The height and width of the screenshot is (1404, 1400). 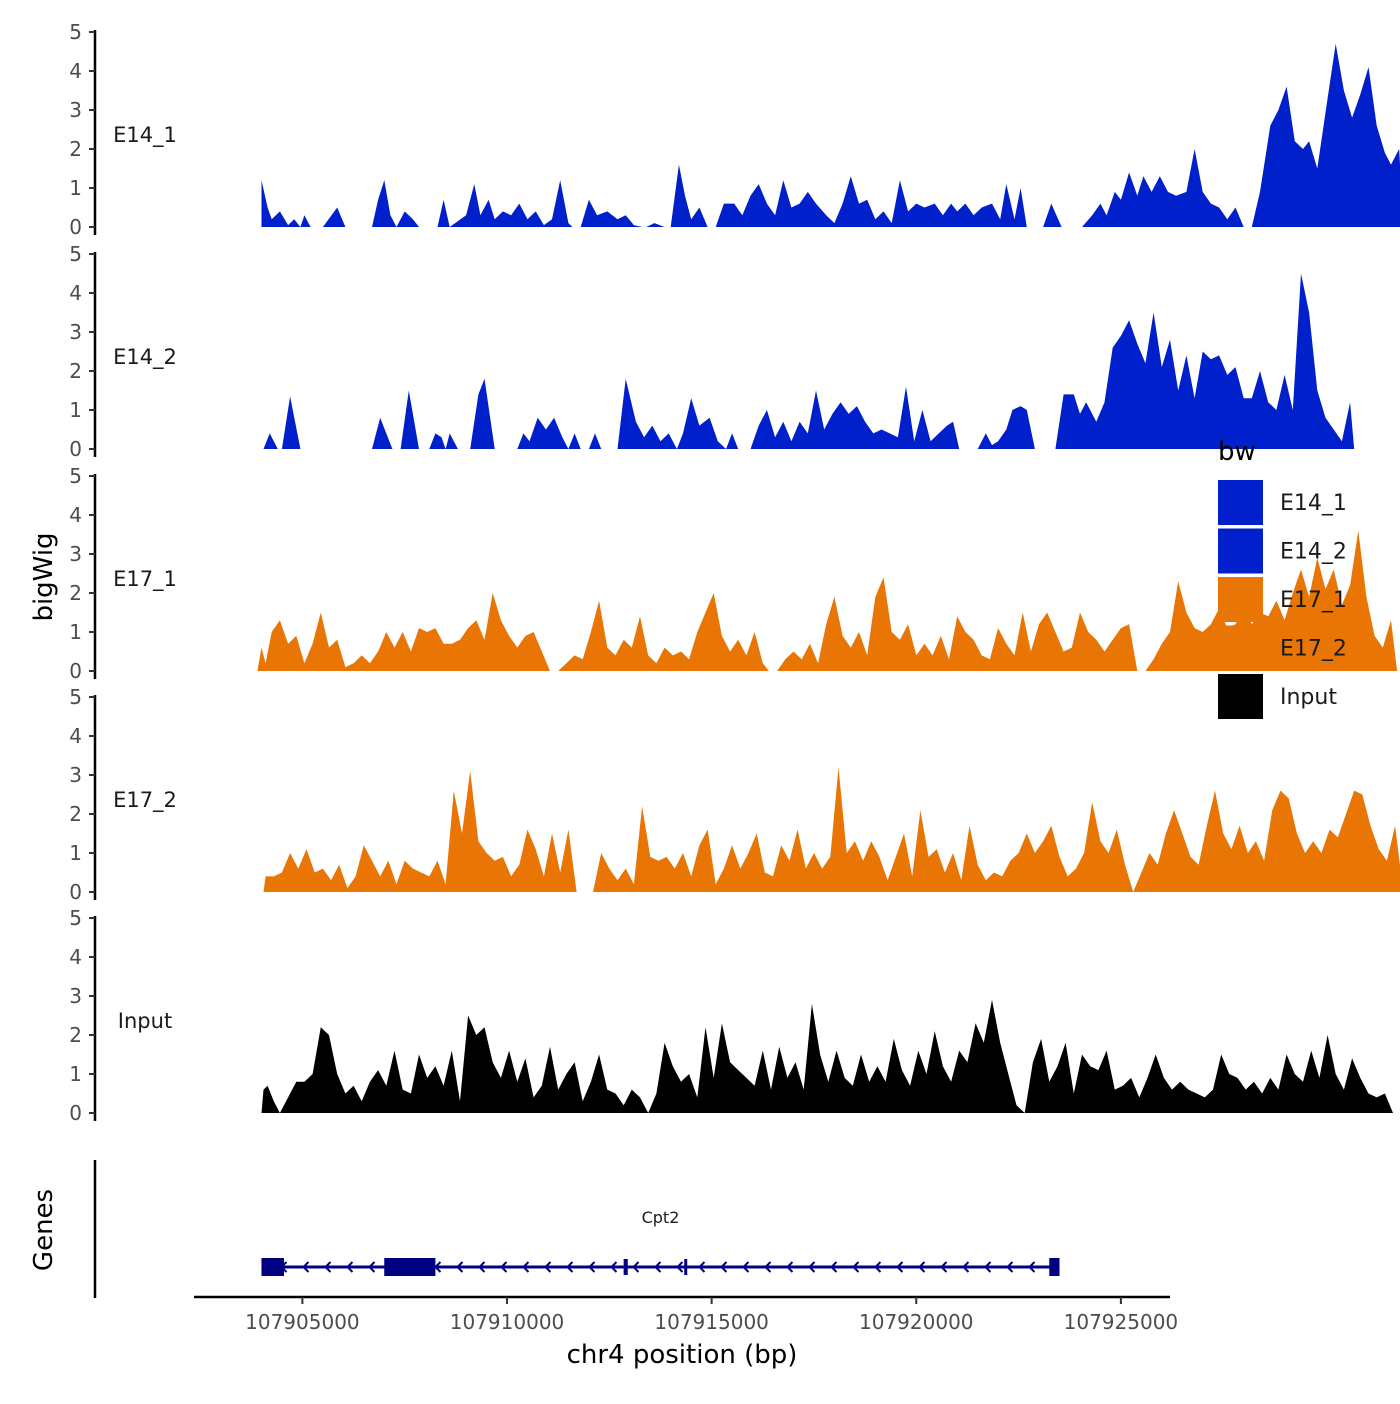 I want to click on track-label: E17_2, so click(x=145, y=800).